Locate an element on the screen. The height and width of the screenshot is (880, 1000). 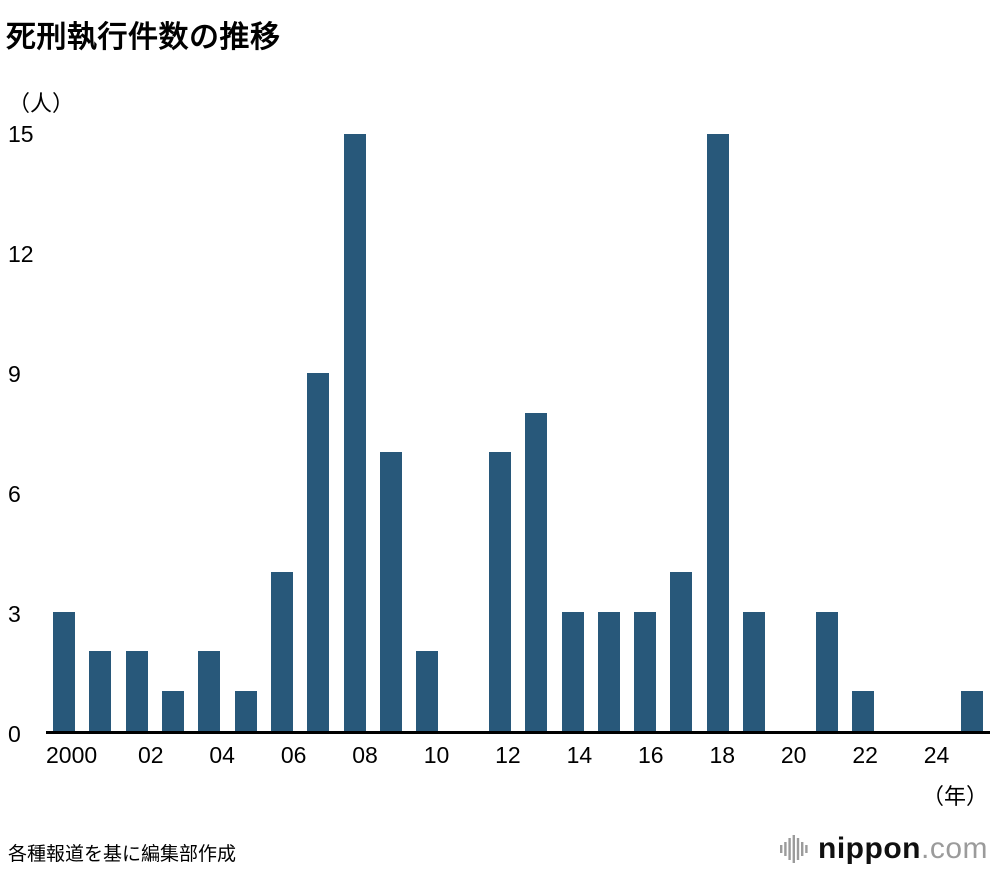
bar-slot-2021 is located at coordinates (827, 432).